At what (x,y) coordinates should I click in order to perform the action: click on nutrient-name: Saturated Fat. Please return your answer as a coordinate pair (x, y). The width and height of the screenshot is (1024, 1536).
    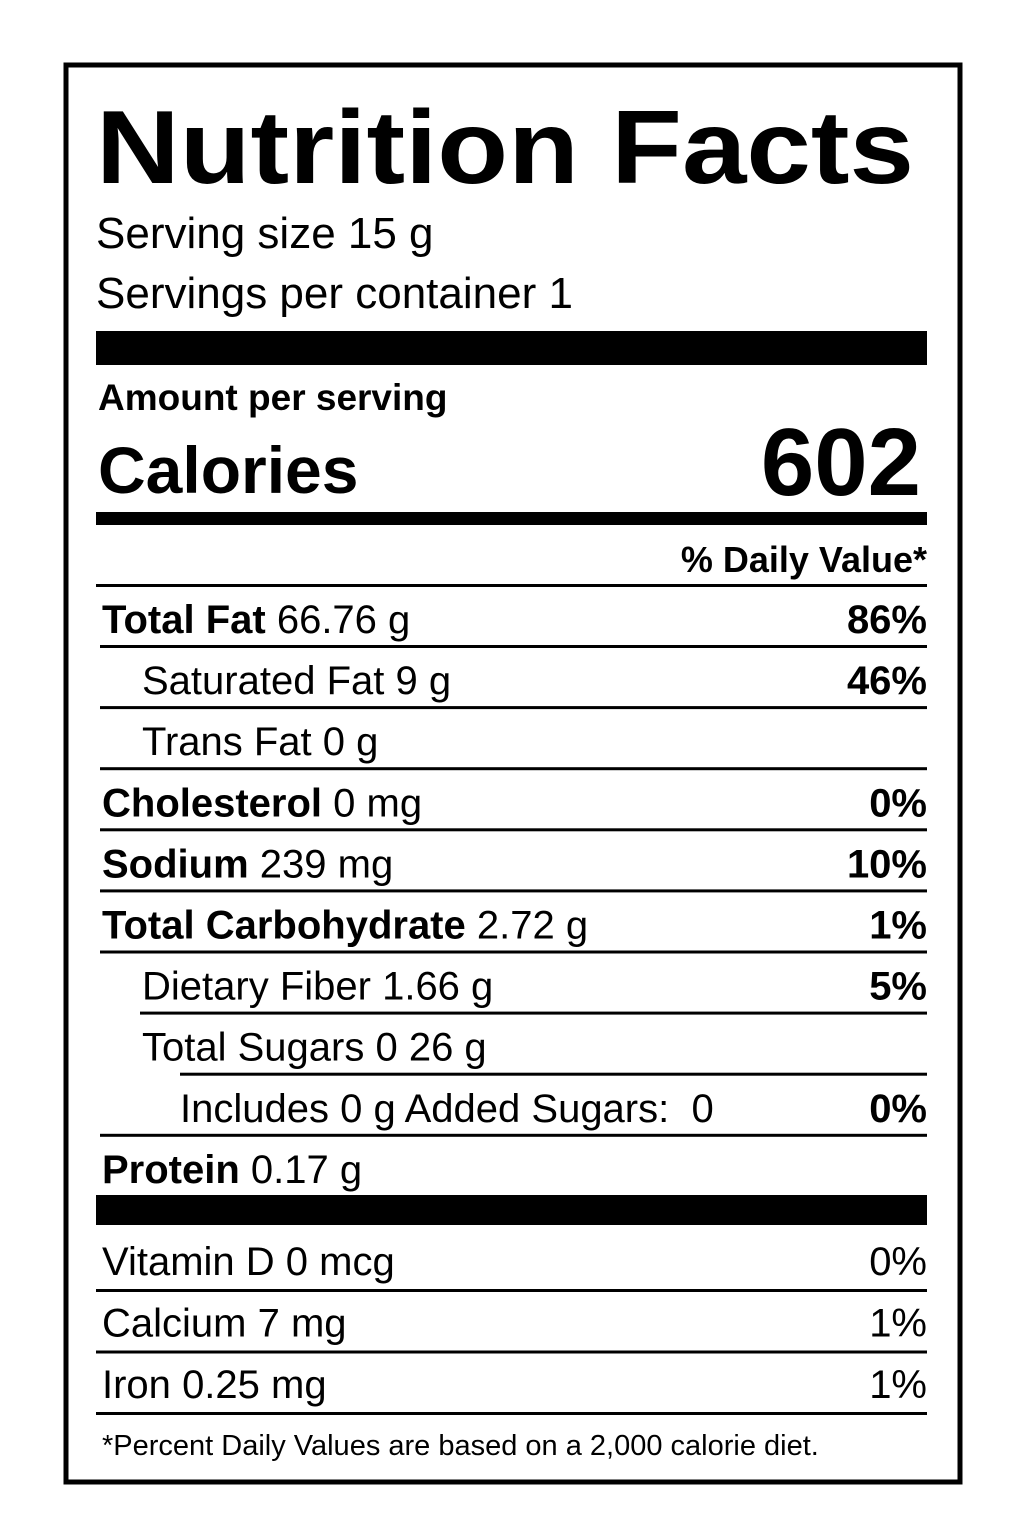
    Looking at the image, I should click on (263, 681).